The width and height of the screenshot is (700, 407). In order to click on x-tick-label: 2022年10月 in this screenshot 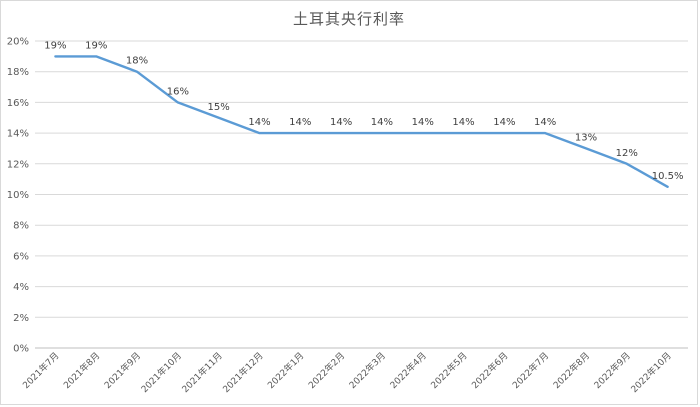, I will do `click(651, 373)`.